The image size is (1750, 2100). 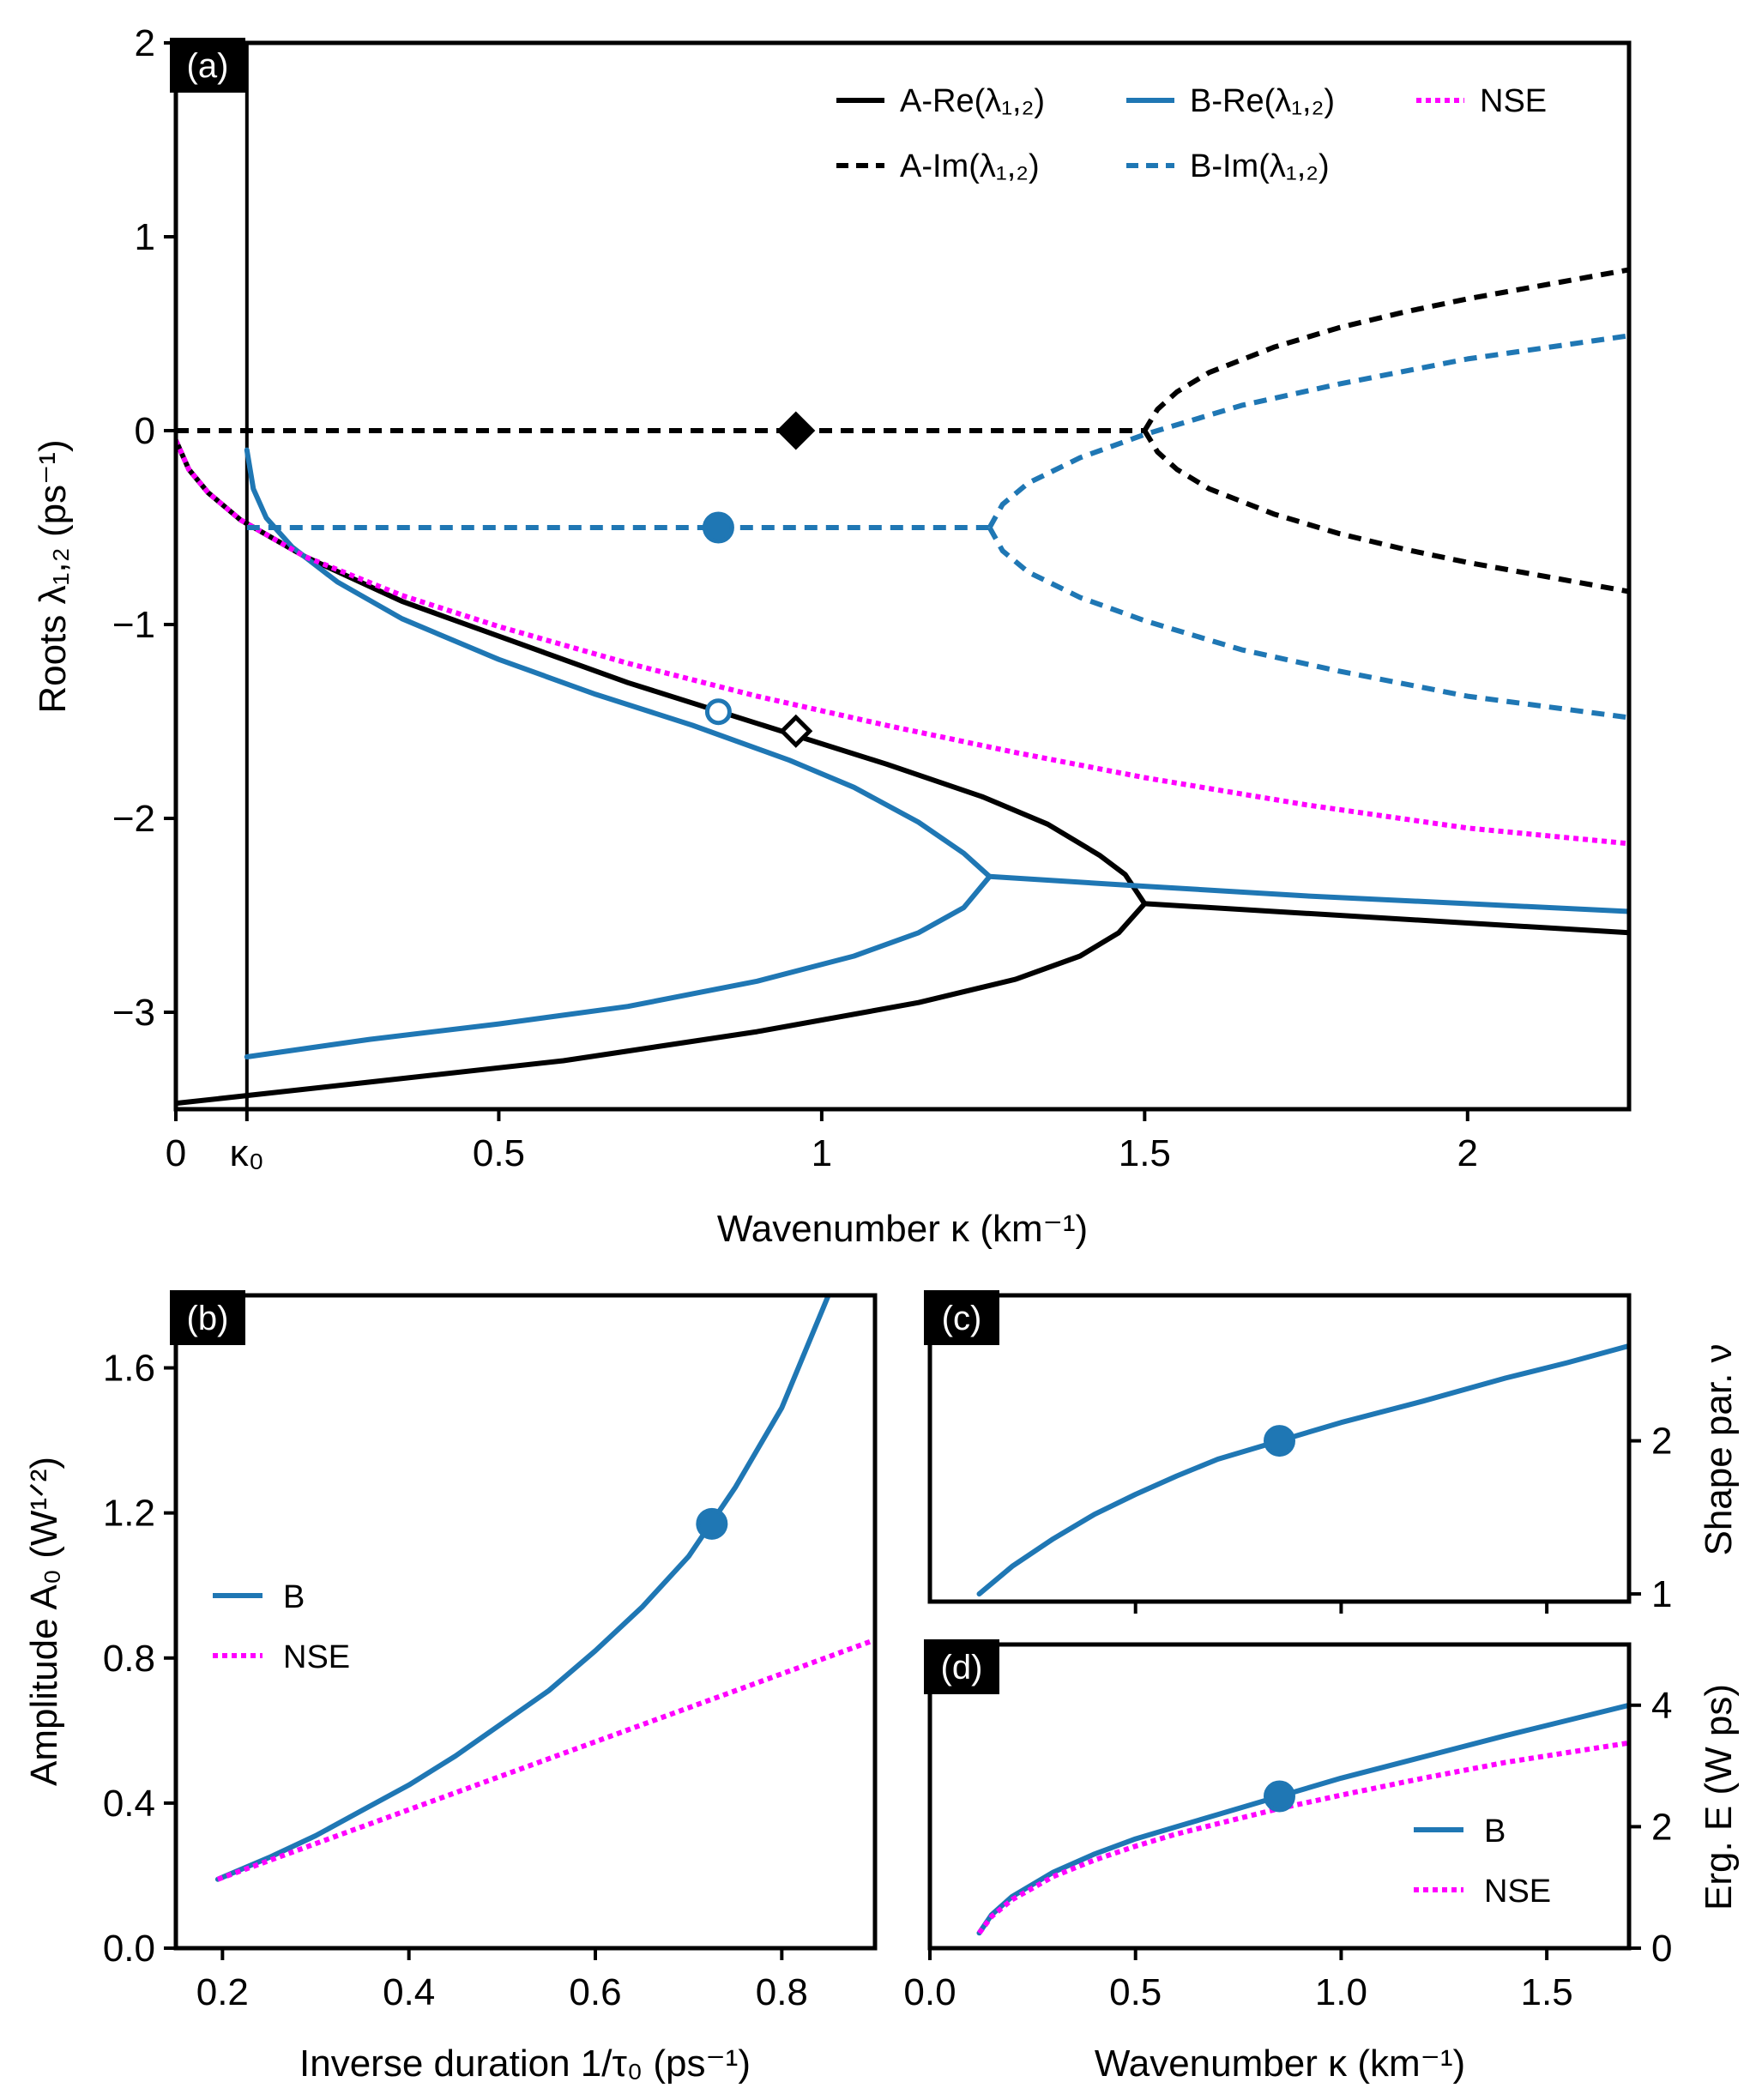 I want to click on panel-b-xlabel: Inverse duration 1/τ₀ (ps⁻¹), so click(x=525, y=2064).